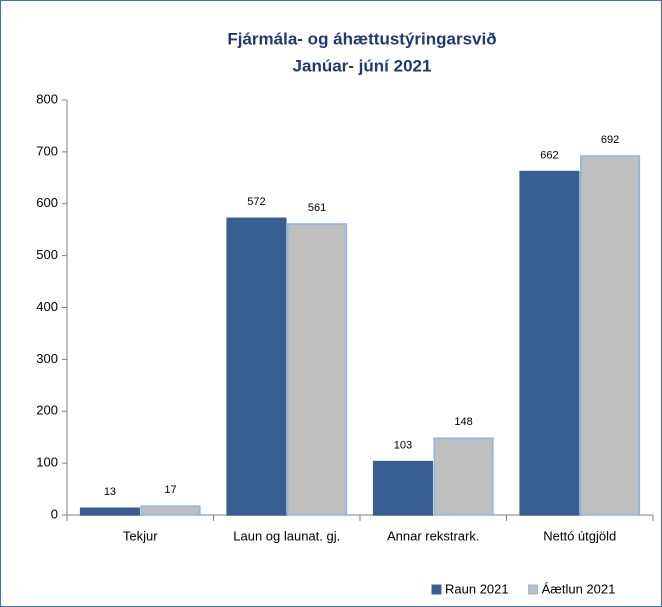 The image size is (662, 607). Describe the element at coordinates (54, 513) in the screenshot. I see `y-tick-label: 0` at that location.